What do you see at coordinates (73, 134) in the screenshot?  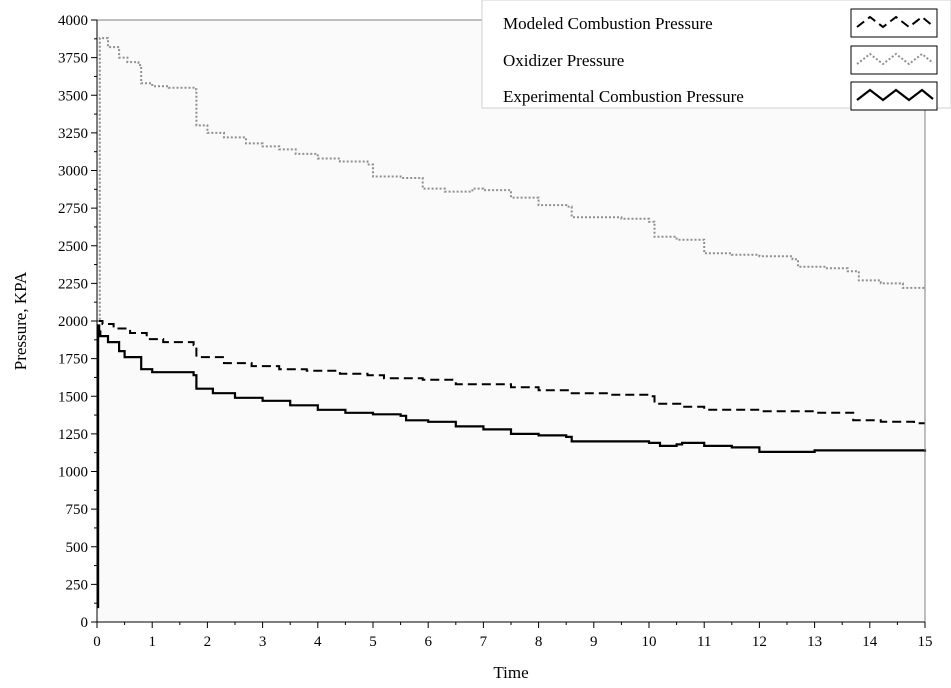 I see `y-tick-label: 3250` at bounding box center [73, 134].